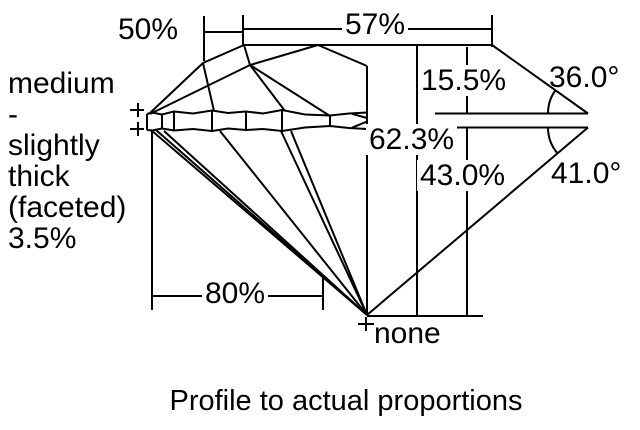 This screenshot has height=430, width=640. I want to click on angle-arcs, so click(552, 122).